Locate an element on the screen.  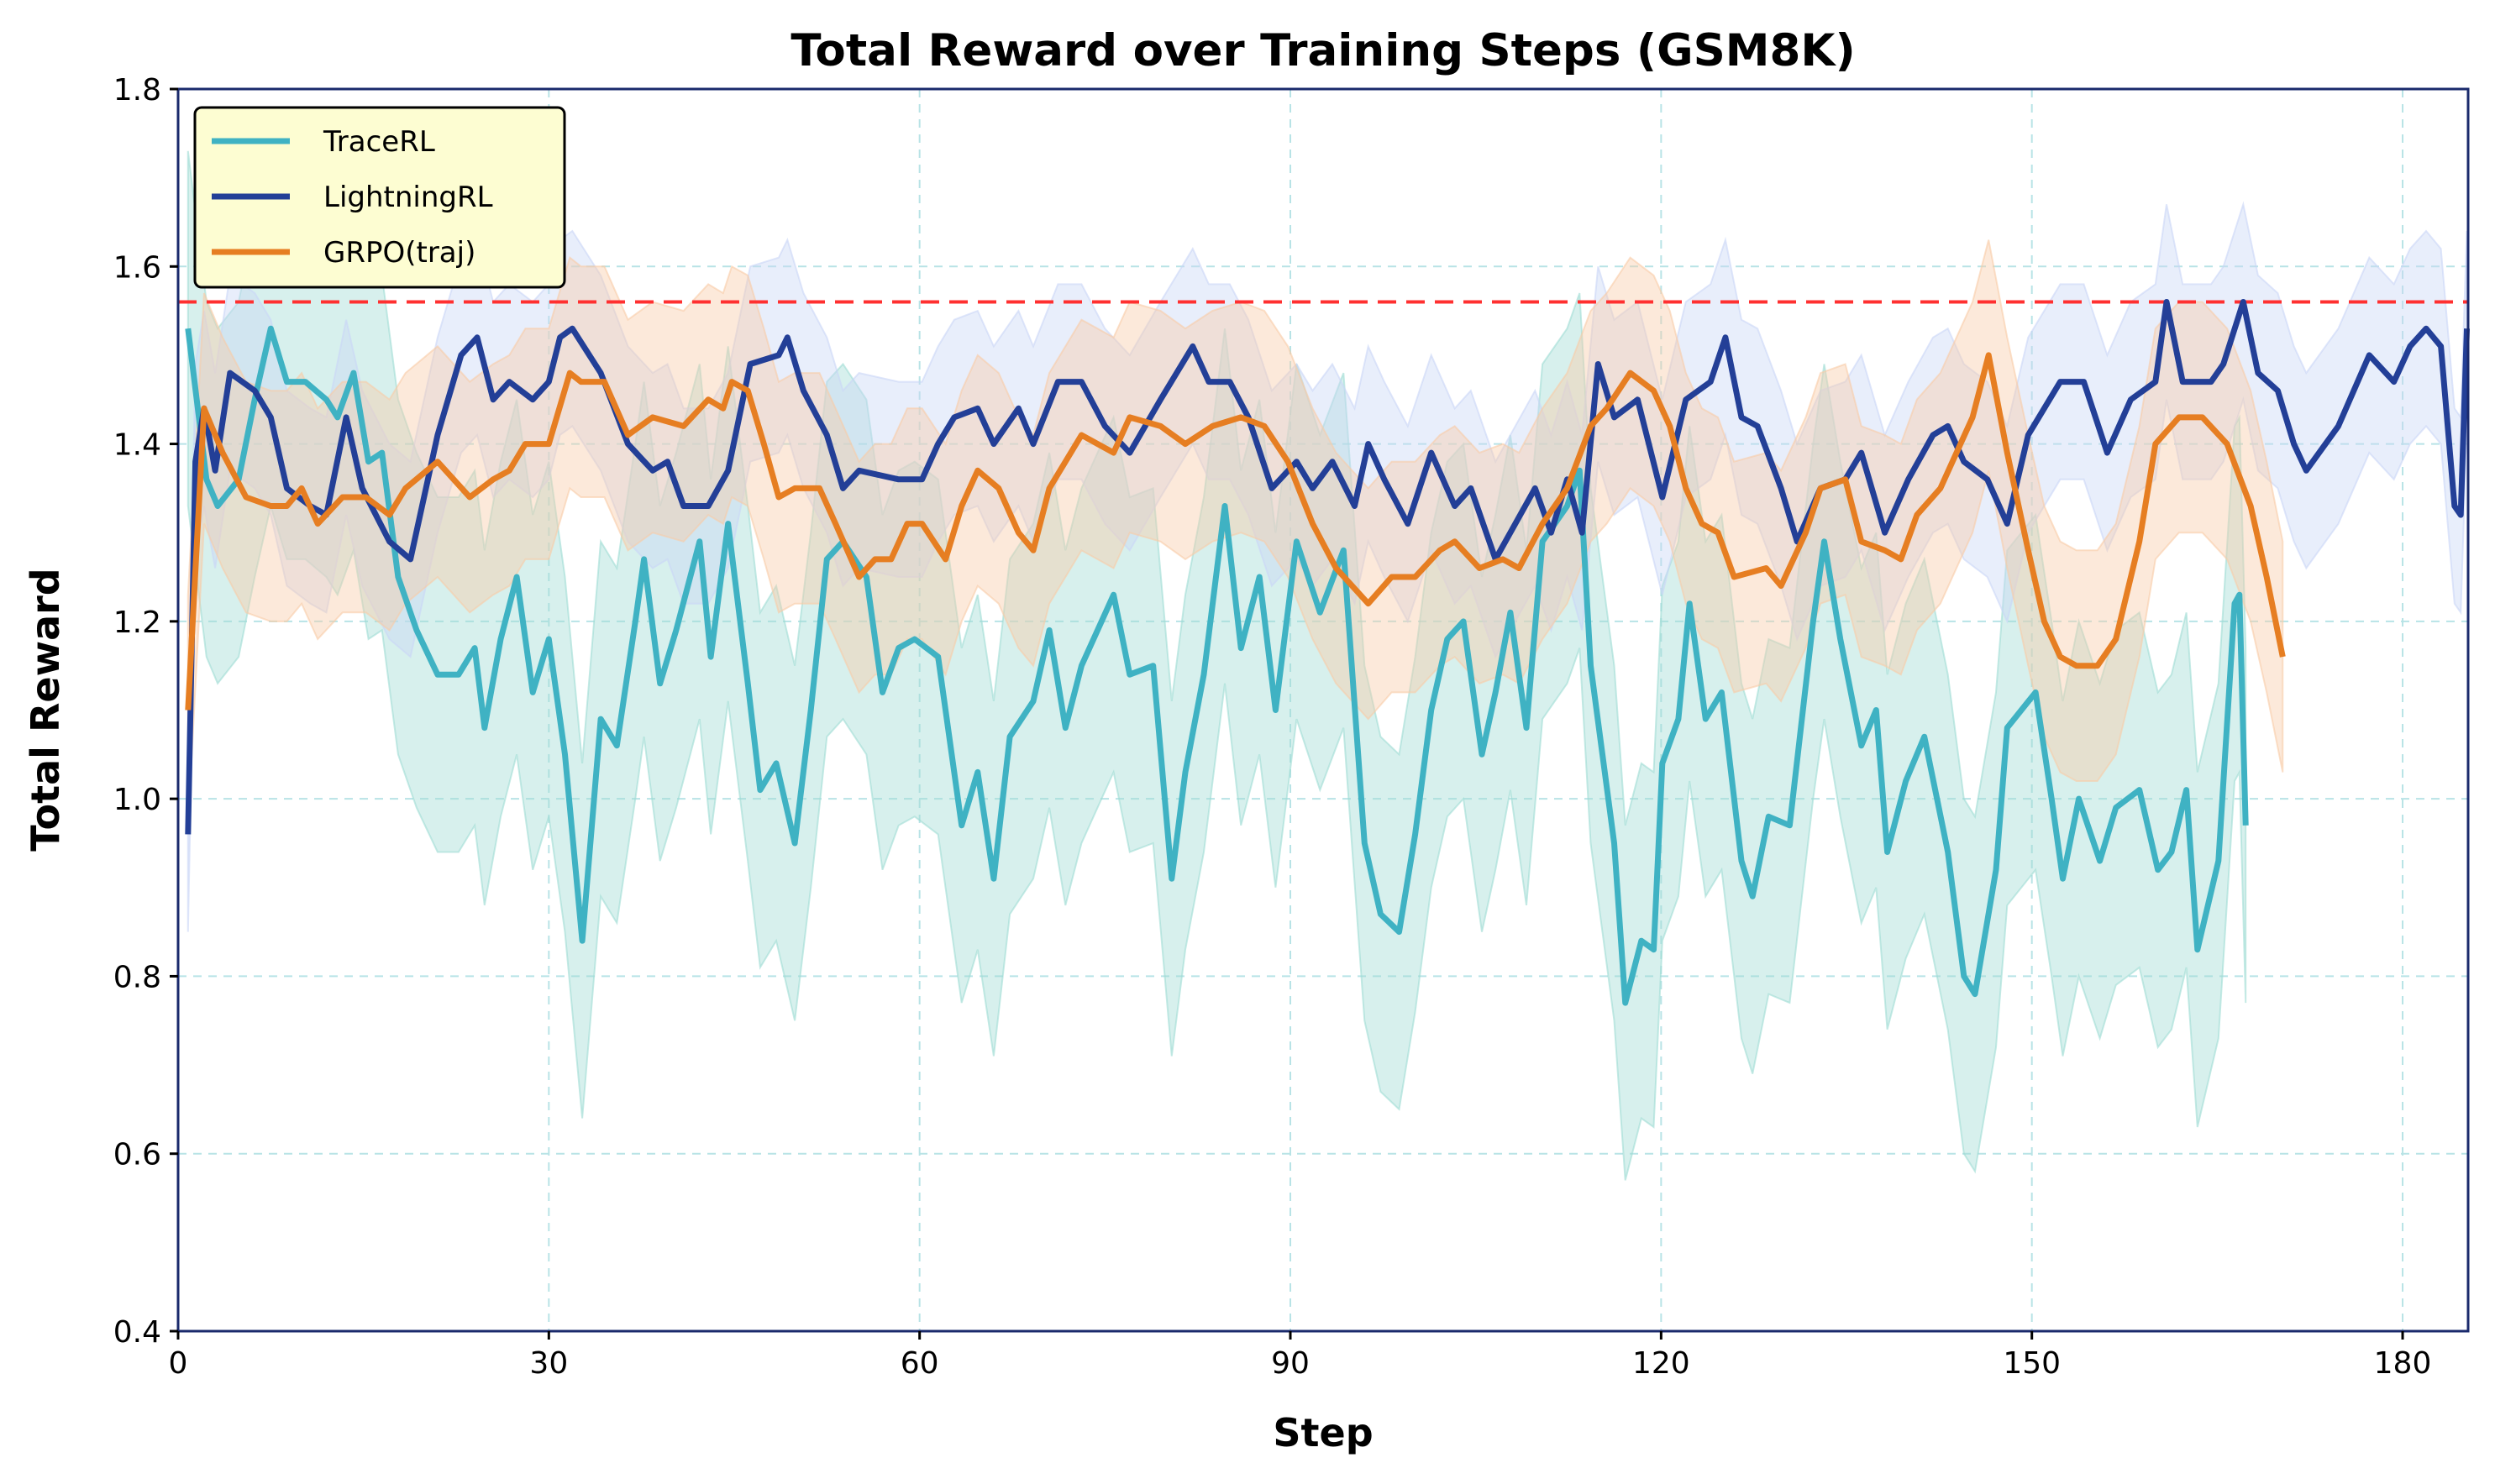
x-axis-label: Step is located at coordinates (1323, 1433).